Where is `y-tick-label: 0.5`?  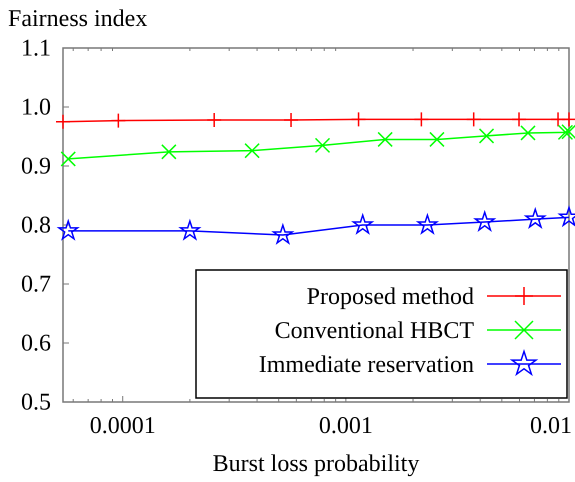
y-tick-label: 0.5 is located at coordinates (36, 403).